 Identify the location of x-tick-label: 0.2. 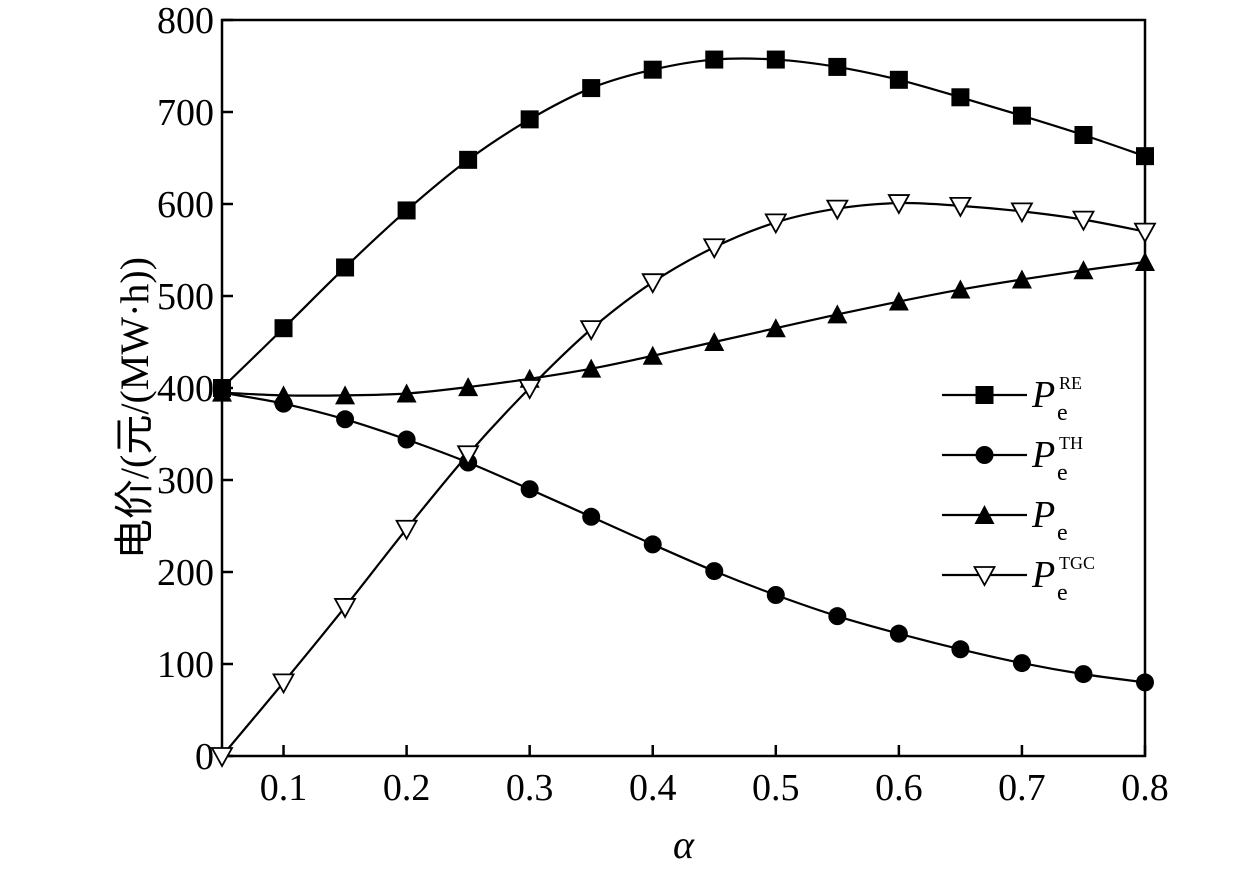
(407, 788).